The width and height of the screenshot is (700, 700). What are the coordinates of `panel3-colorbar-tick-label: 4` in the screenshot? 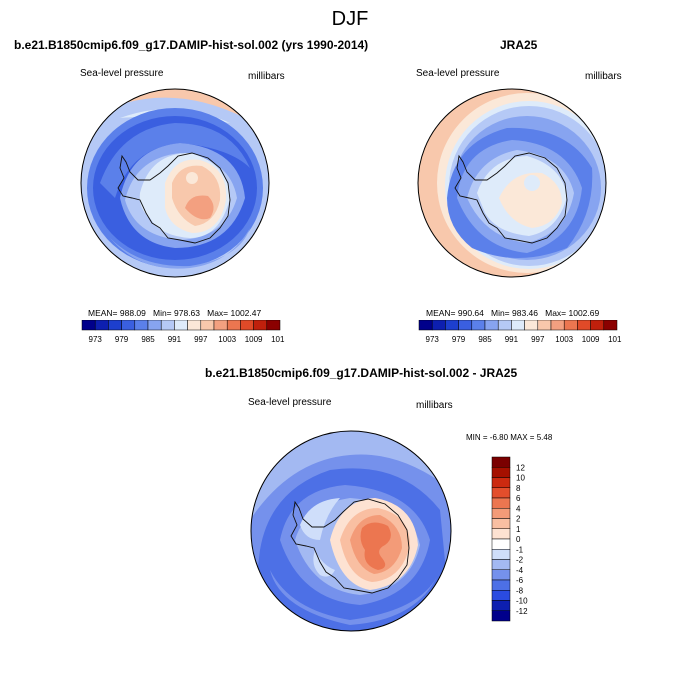 It's located at (518, 508).